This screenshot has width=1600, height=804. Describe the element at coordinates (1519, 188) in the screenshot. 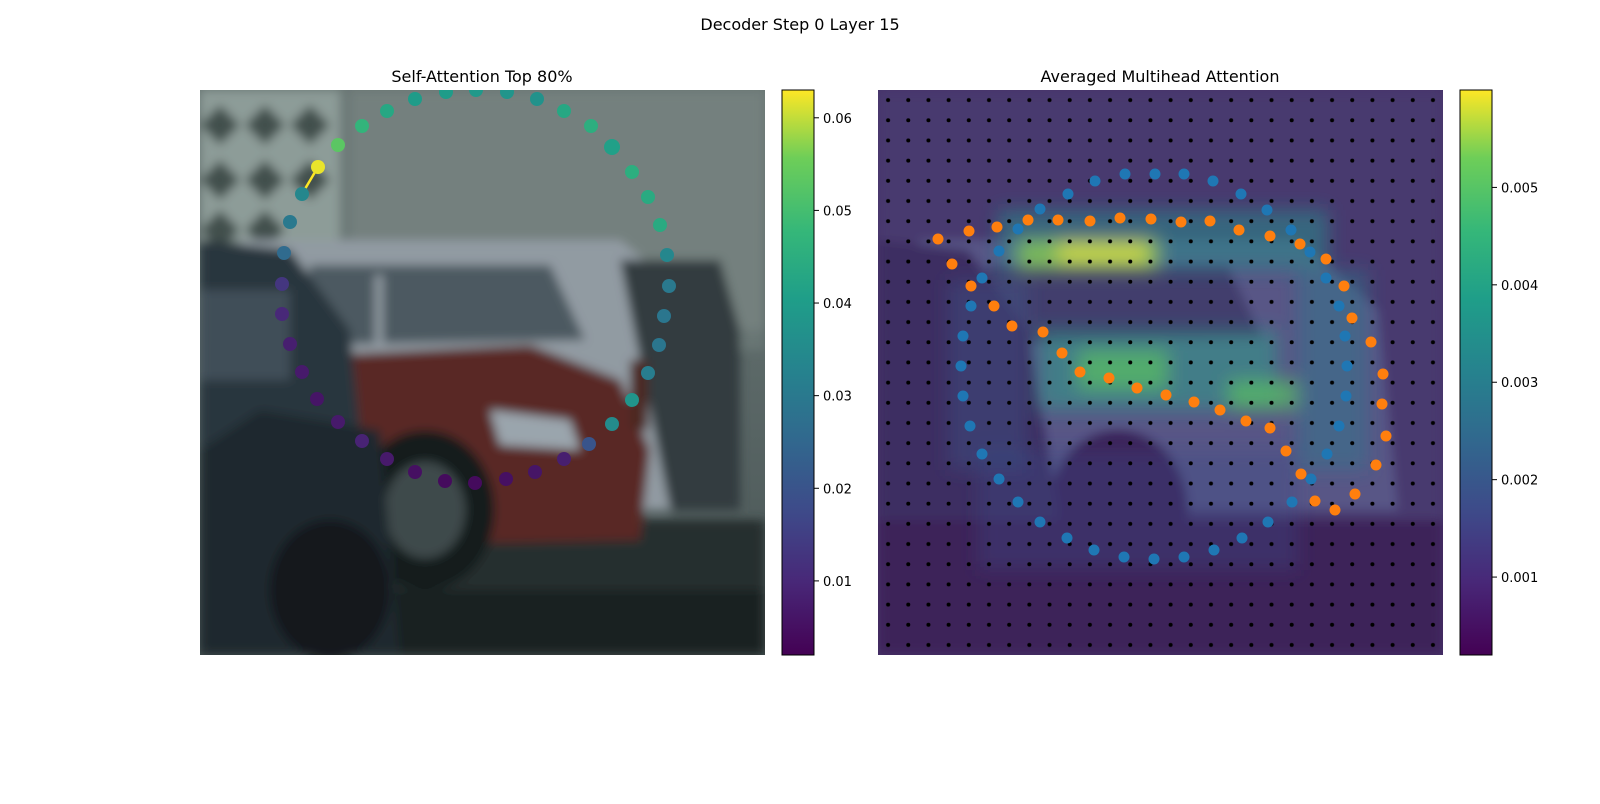

I see `colorbar-tick-label: 0.005` at that location.